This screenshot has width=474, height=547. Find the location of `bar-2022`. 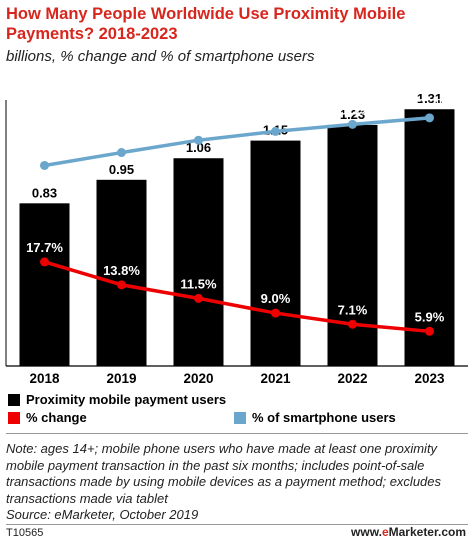

bar-2022 is located at coordinates (352, 245).